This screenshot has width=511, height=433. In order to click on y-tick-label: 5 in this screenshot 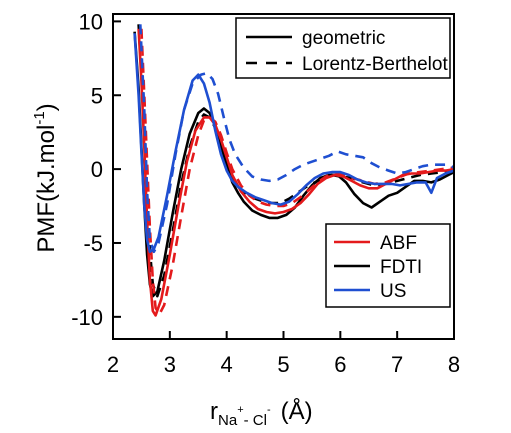, I will do `click(97, 95)`.